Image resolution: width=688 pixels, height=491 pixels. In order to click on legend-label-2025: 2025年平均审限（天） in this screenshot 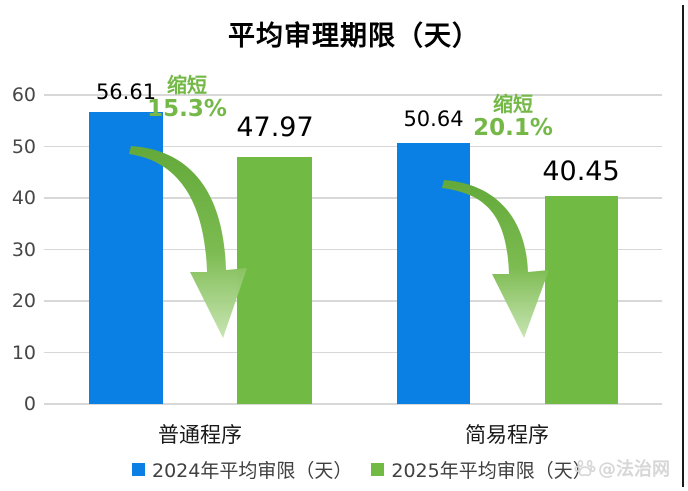, I will do `click(491, 471)`.